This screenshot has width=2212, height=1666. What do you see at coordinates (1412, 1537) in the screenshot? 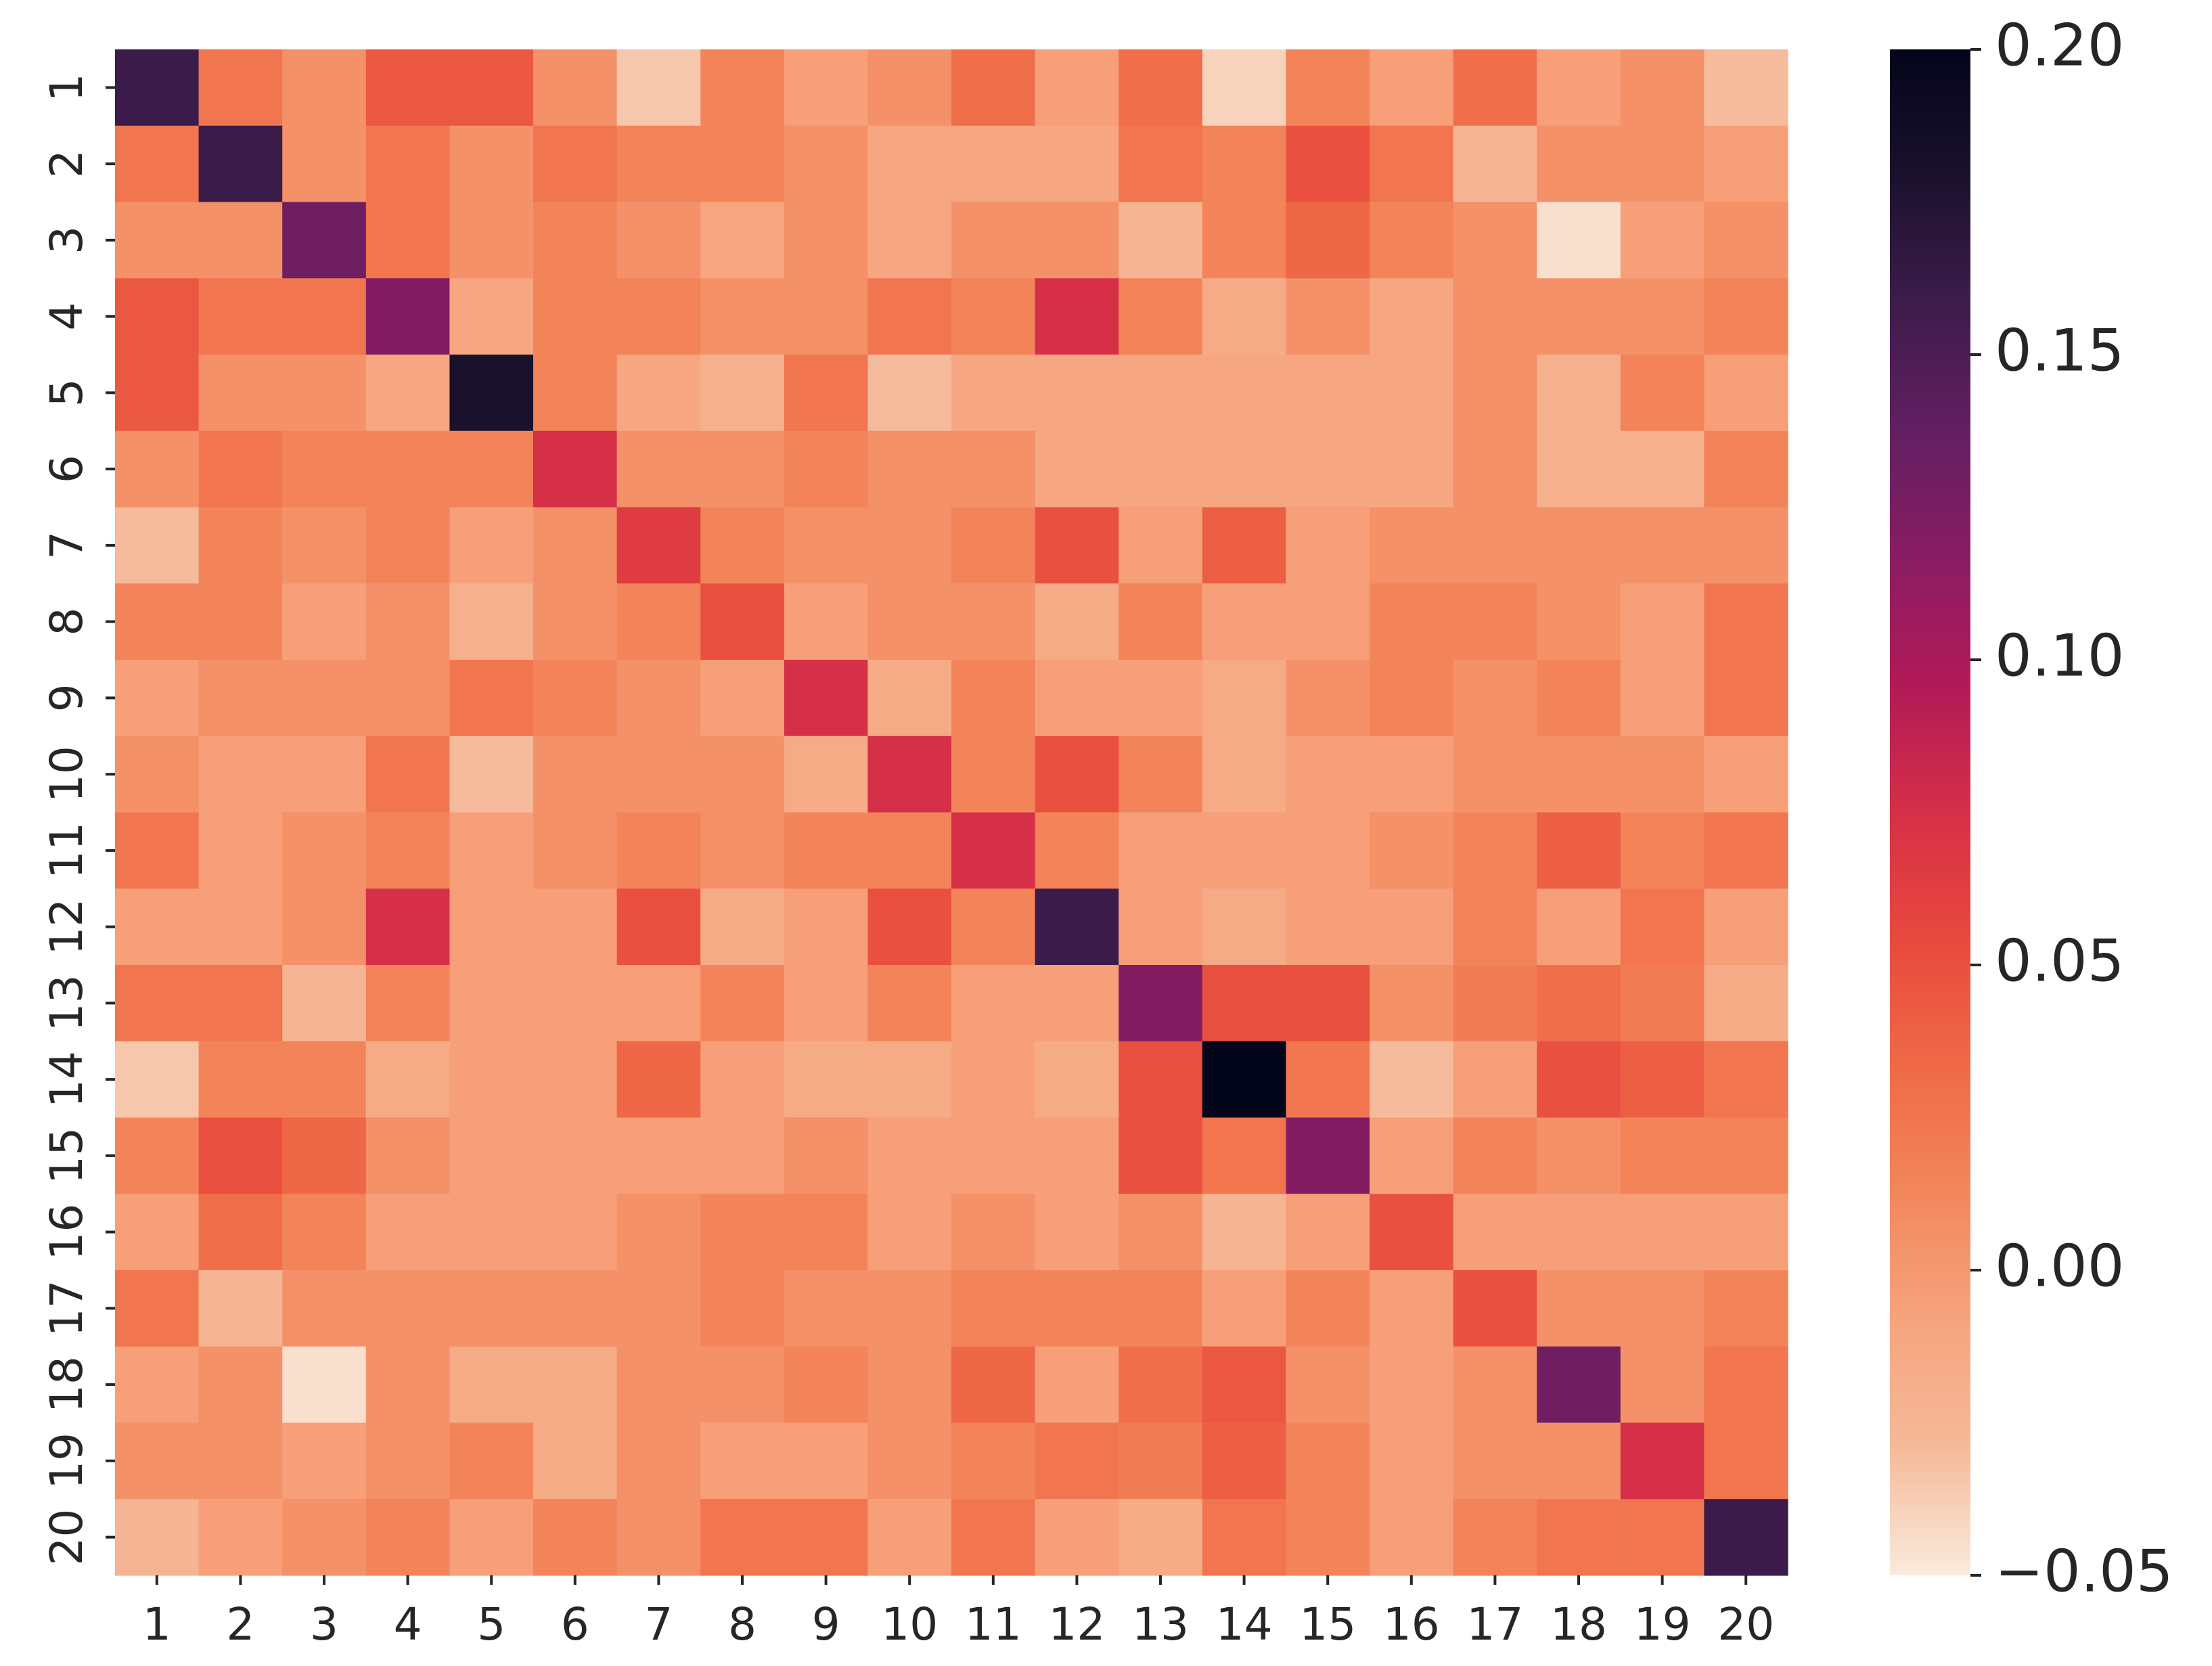
I see `heatmap-cell-r20-c16` at bounding box center [1412, 1537].